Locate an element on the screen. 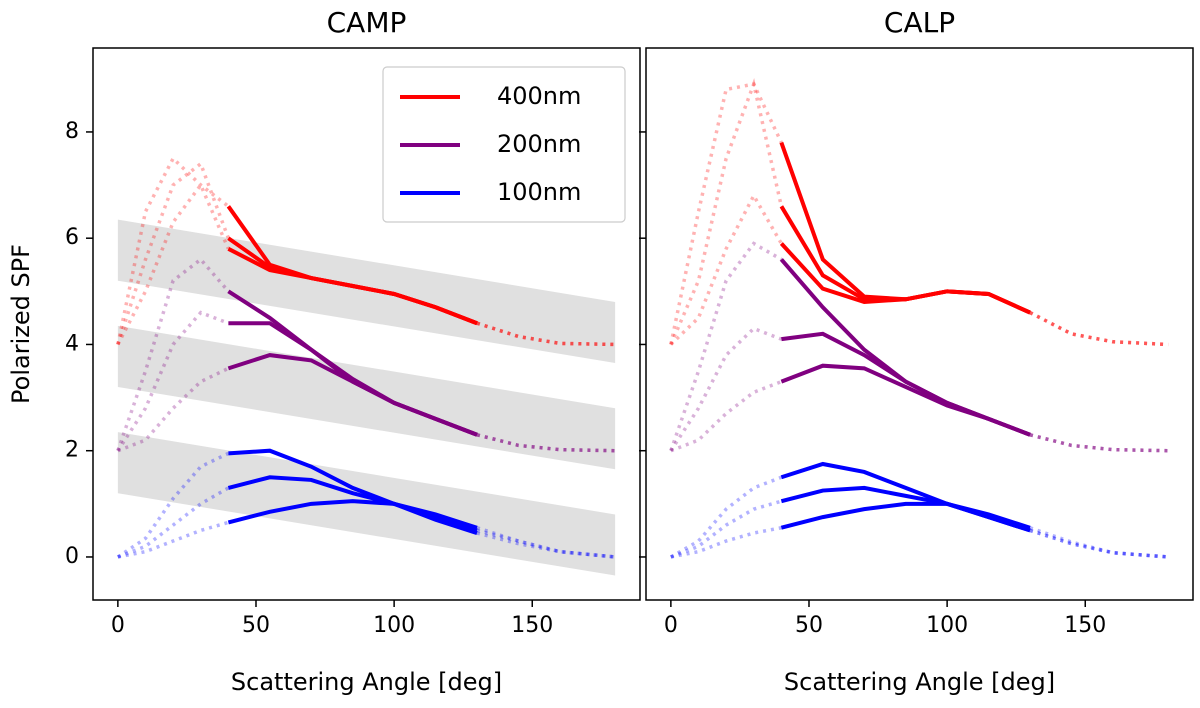 Image resolution: width=1200 pixels, height=708 pixels. legend-box is located at coordinates (504, 144).